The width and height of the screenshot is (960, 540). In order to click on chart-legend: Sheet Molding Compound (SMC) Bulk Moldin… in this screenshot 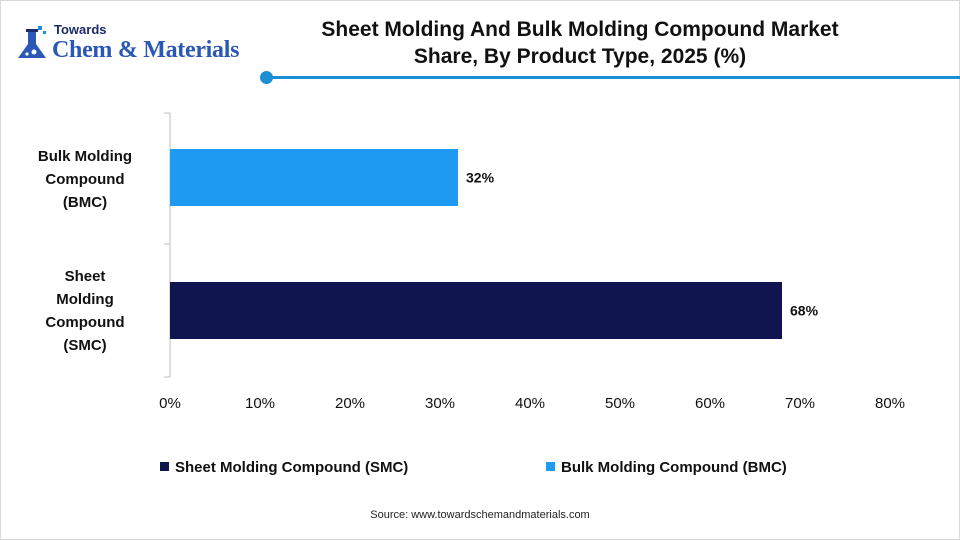, I will do `click(480, 469)`.